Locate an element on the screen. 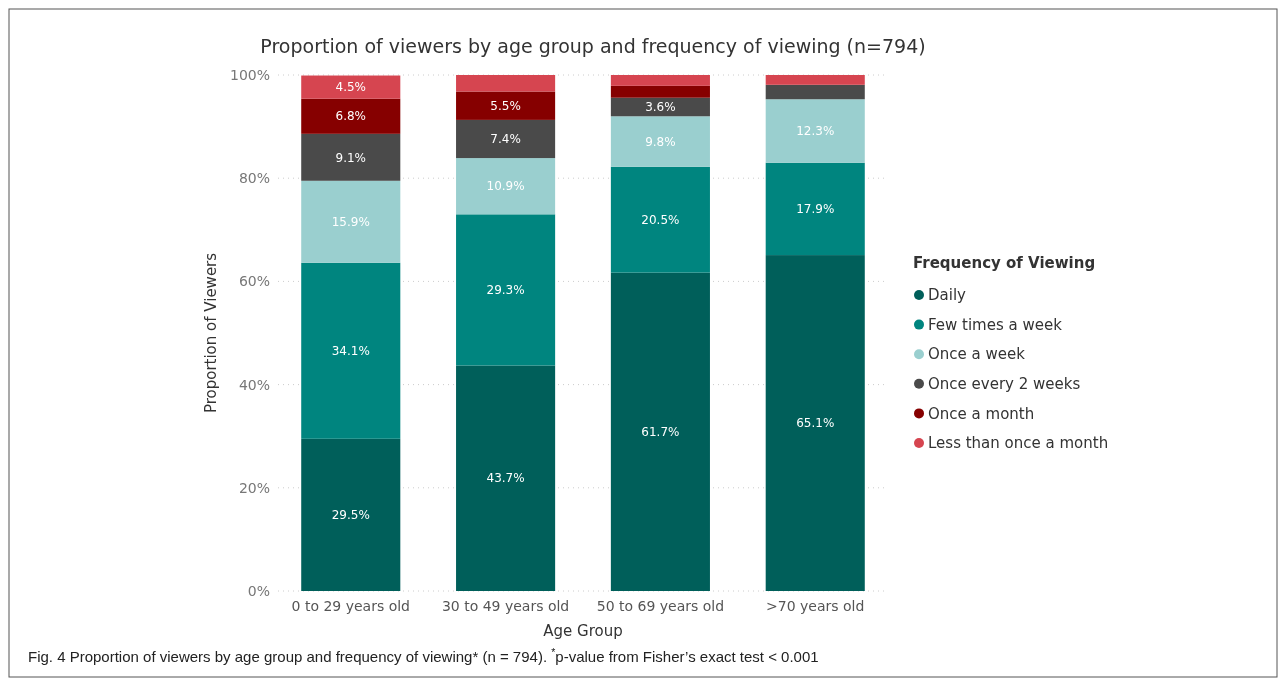 The width and height of the screenshot is (1287, 679). data-label: 9.8% is located at coordinates (660, 141).